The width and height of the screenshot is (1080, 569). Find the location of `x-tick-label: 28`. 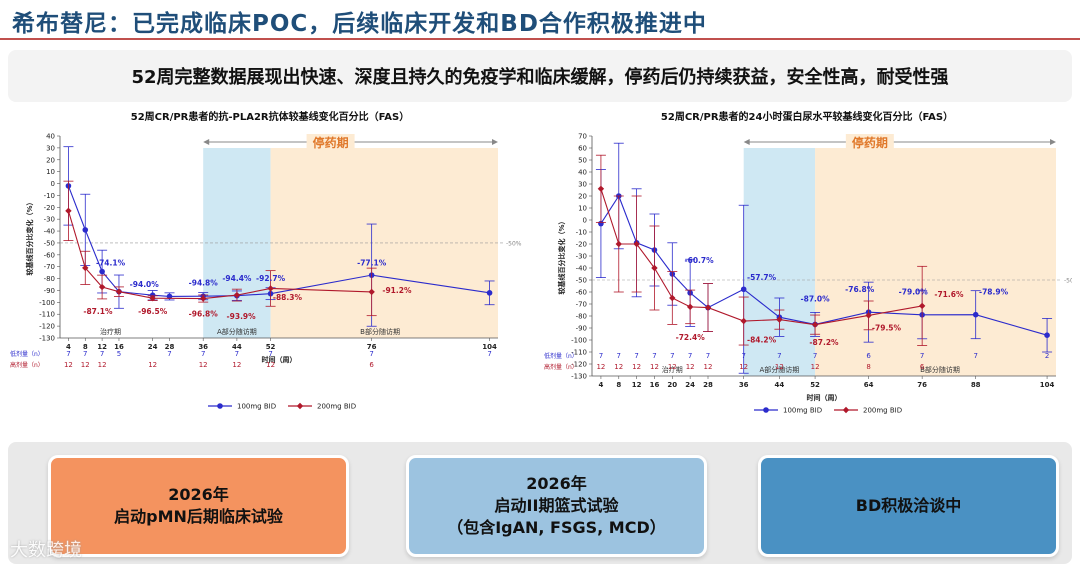

x-tick-label: 28 is located at coordinates (170, 347).